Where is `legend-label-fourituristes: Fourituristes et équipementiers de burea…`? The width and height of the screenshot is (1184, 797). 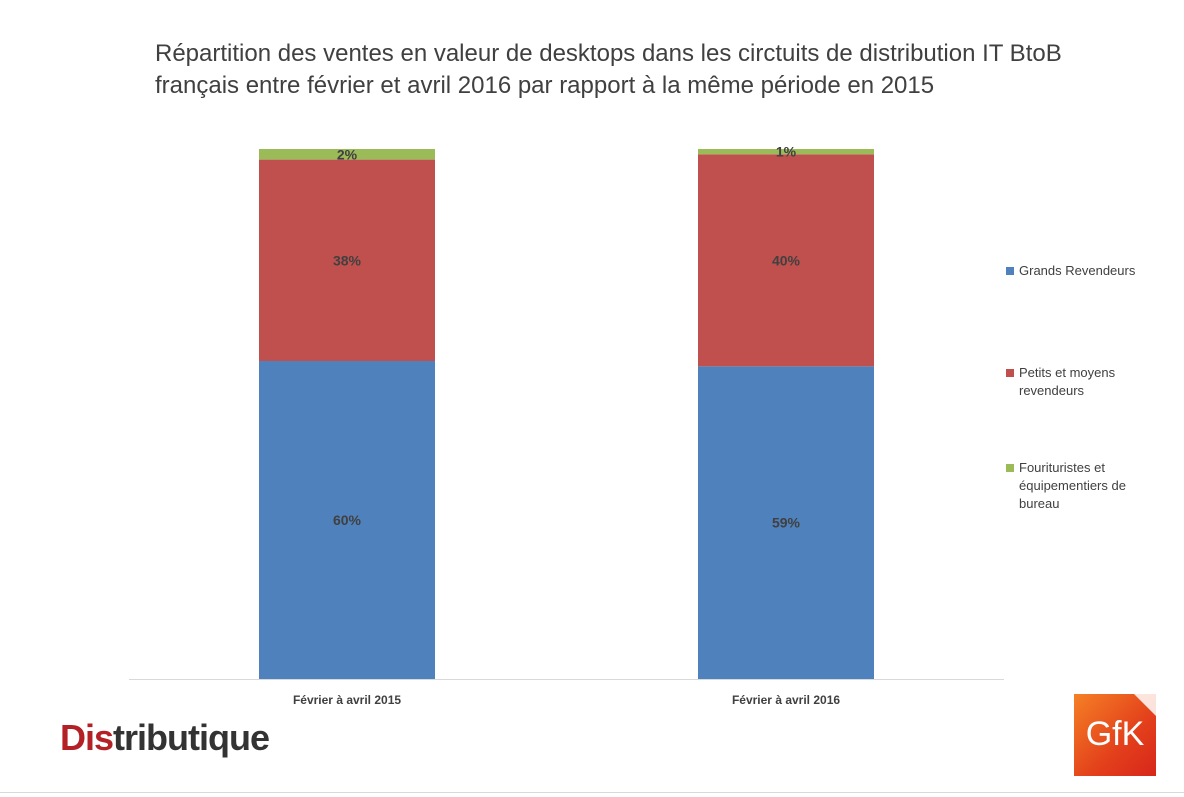 legend-label-fourituristes: Fourituristes et équipementiers de burea… is located at coordinates (1086, 486).